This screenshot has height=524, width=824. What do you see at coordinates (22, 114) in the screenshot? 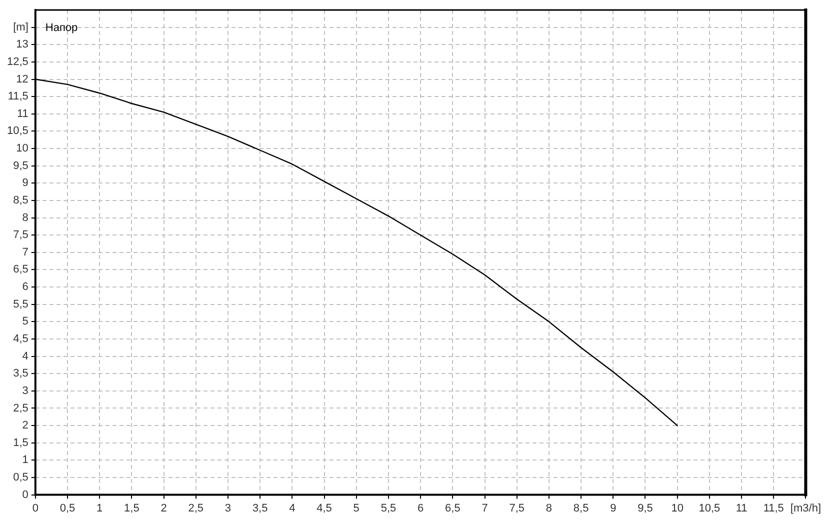
I see `y-tick-label: 11` at bounding box center [22, 114].